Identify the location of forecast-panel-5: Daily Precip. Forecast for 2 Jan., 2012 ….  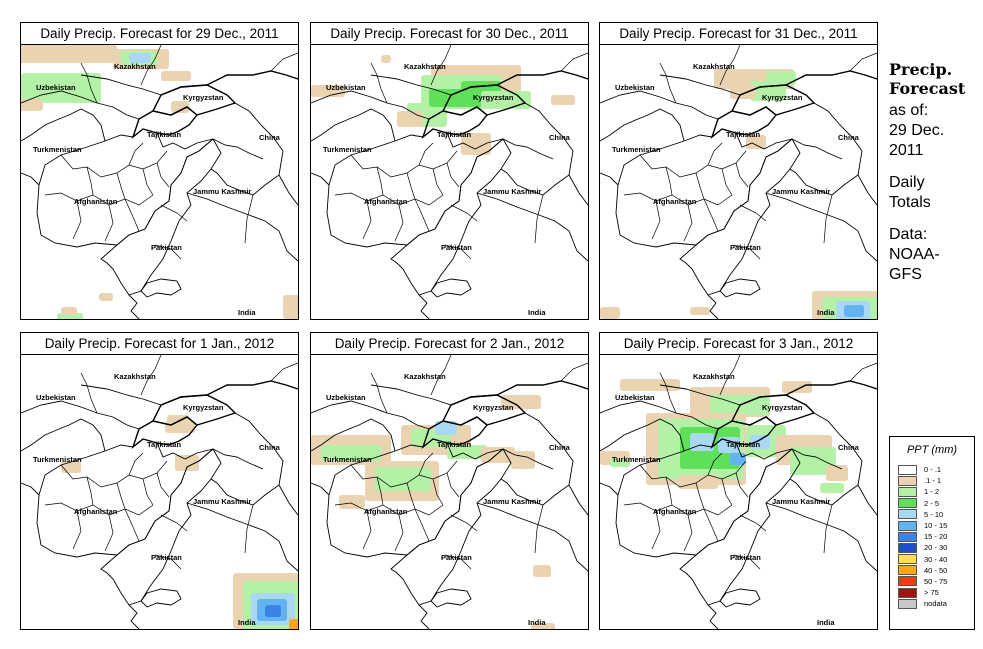
(449, 481).